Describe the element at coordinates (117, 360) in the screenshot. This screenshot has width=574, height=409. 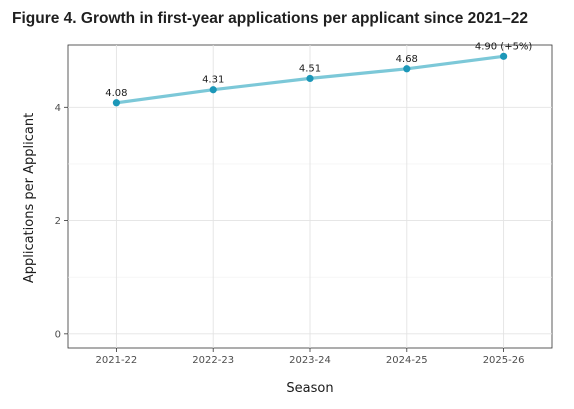
I see `x-tick-label: 2021-22` at that location.